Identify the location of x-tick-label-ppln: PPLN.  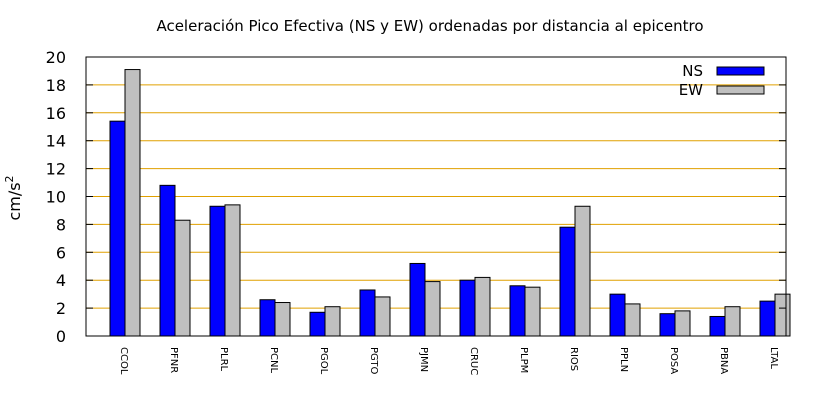
(623, 359).